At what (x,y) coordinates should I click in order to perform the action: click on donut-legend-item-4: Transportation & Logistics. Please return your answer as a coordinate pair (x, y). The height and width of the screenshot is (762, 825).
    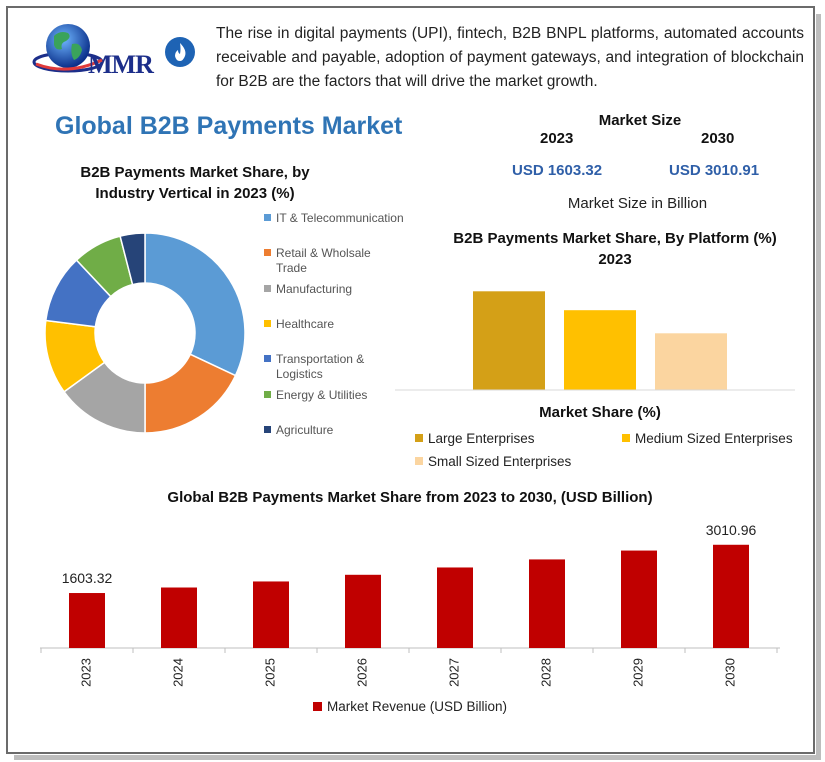
    Looking at the image, I should click on (334, 367).